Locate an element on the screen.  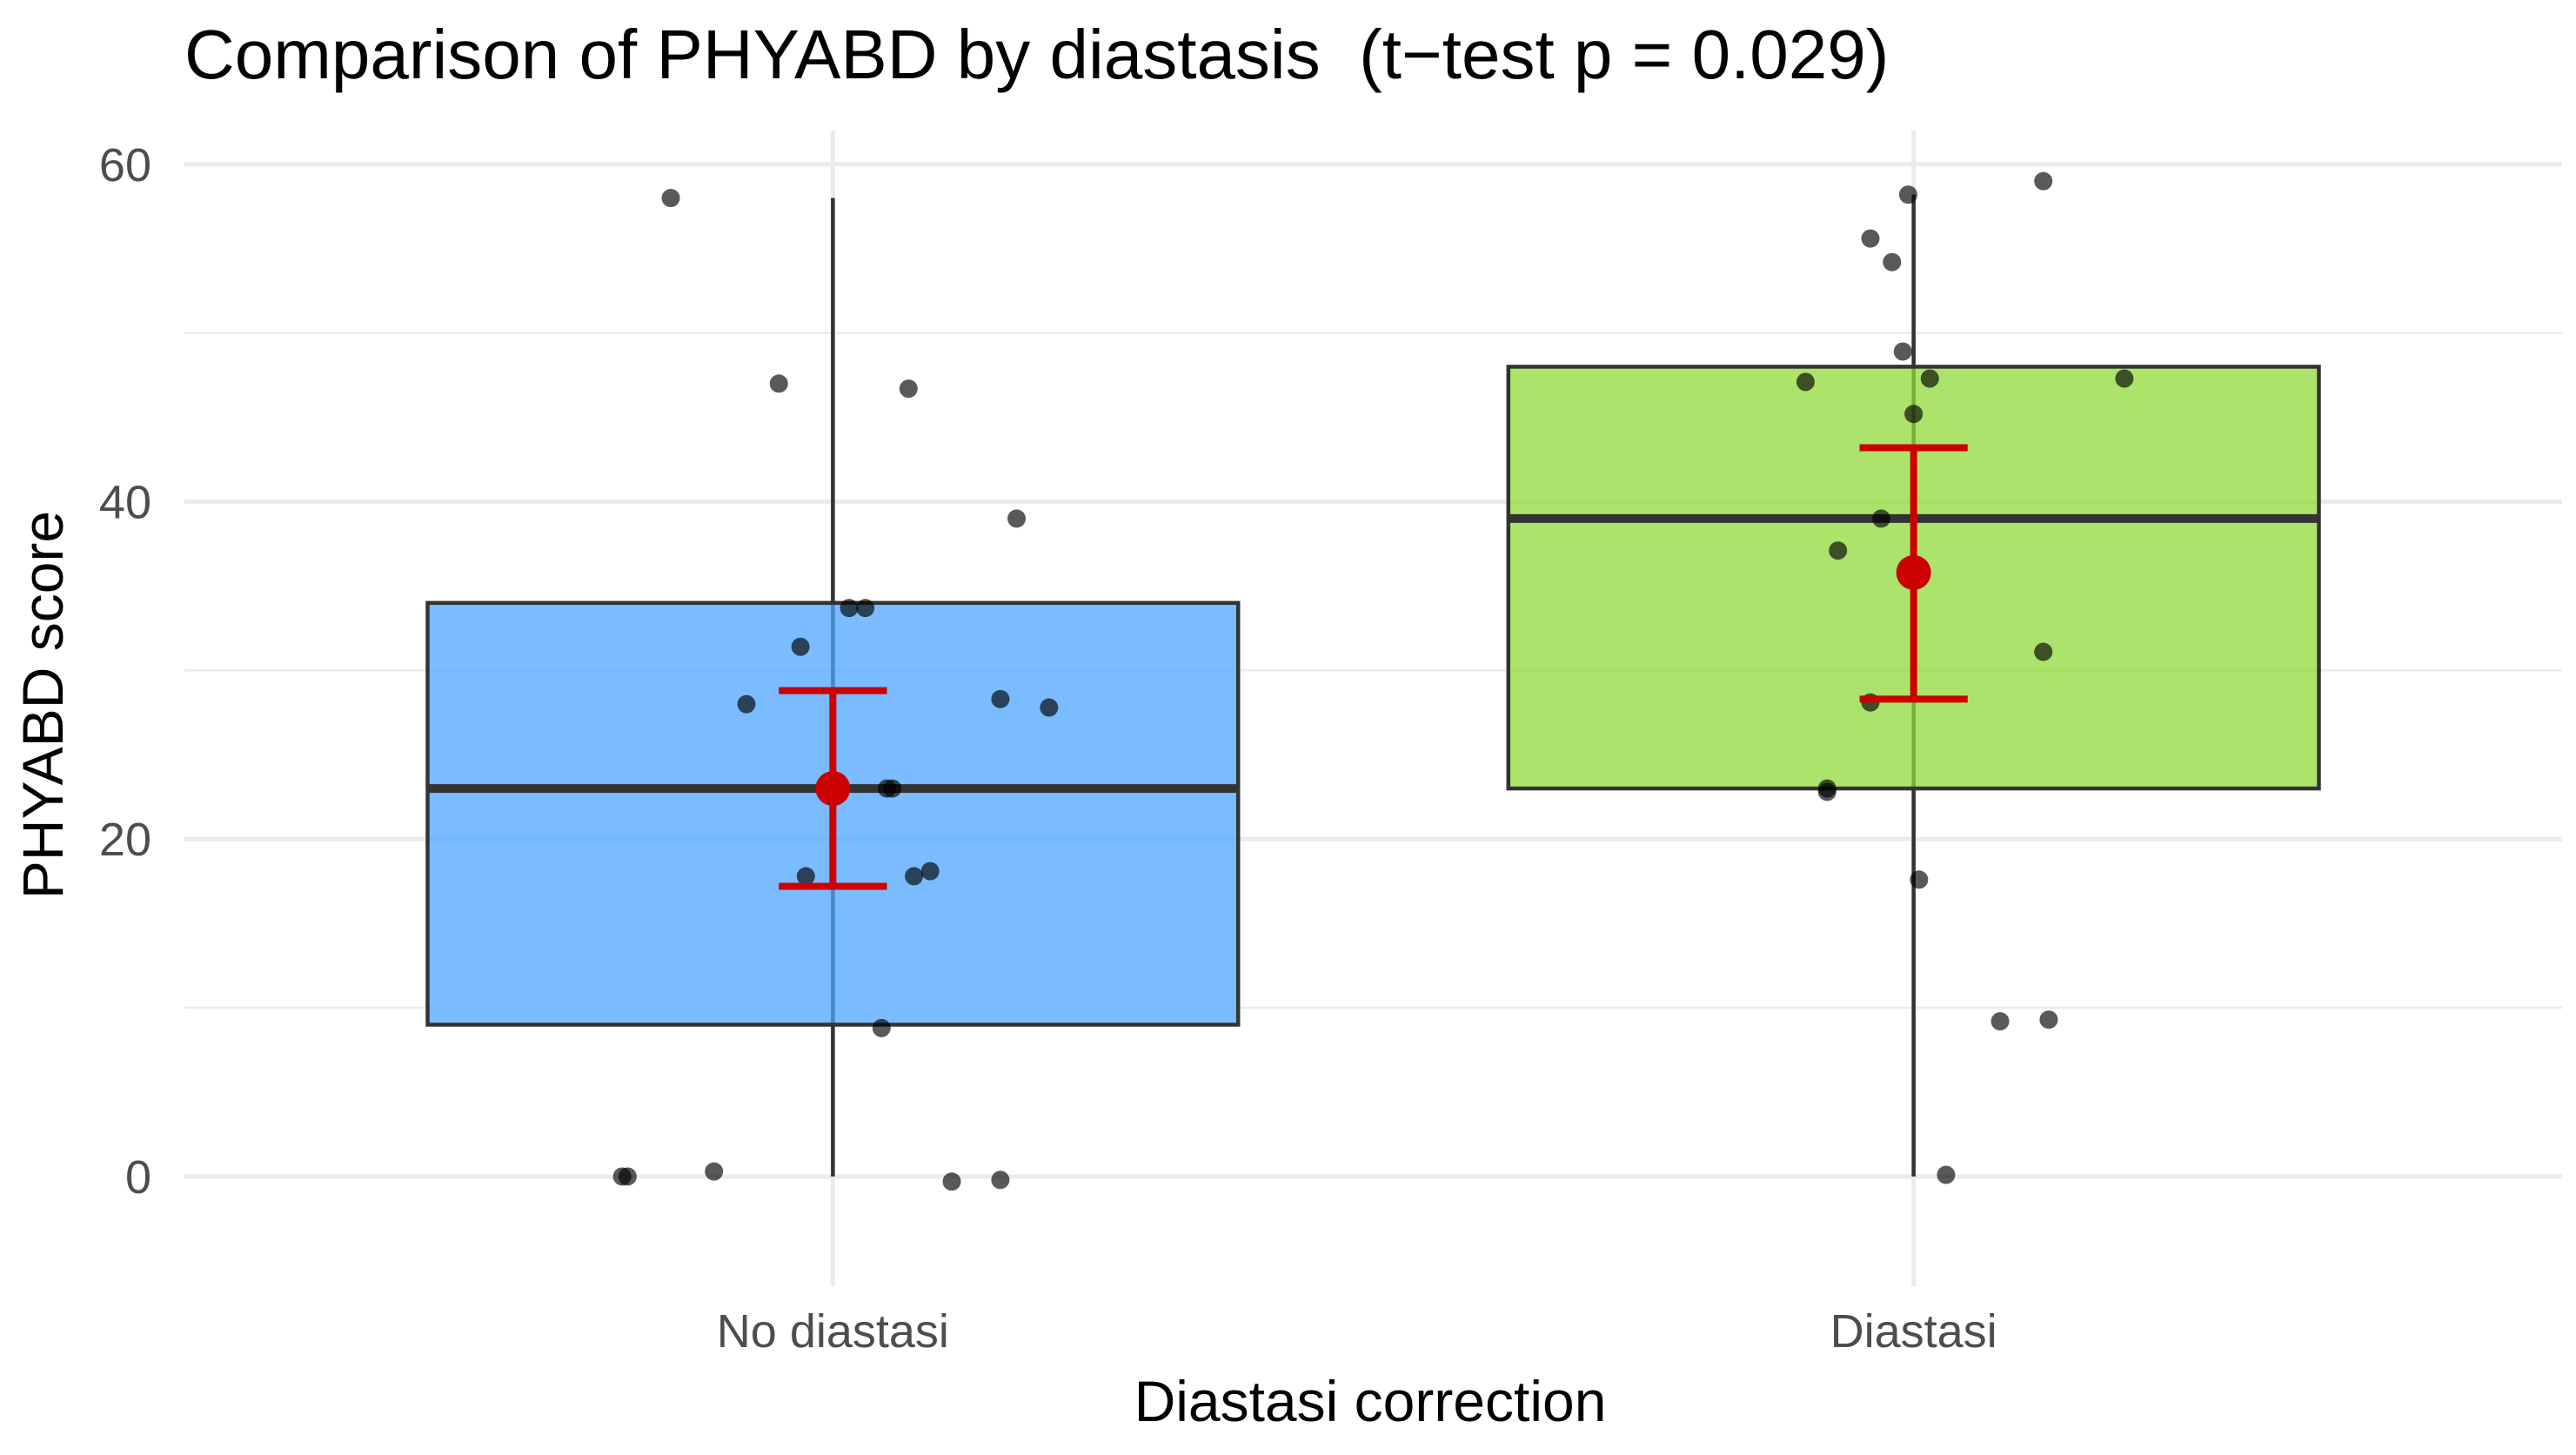
x-axis-title: Diastasi correction is located at coordinates (1370, 1401).